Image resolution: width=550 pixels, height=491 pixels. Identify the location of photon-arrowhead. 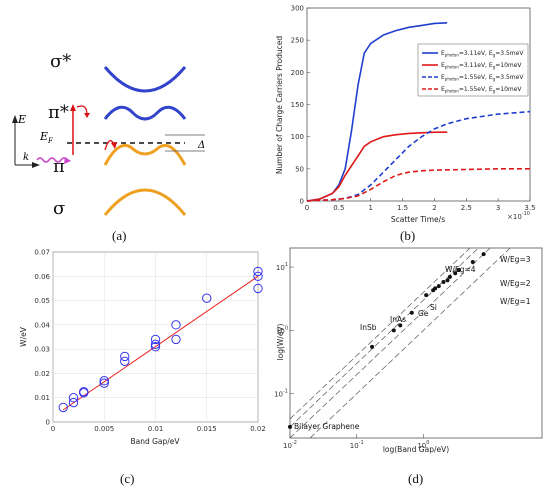
(67, 160).